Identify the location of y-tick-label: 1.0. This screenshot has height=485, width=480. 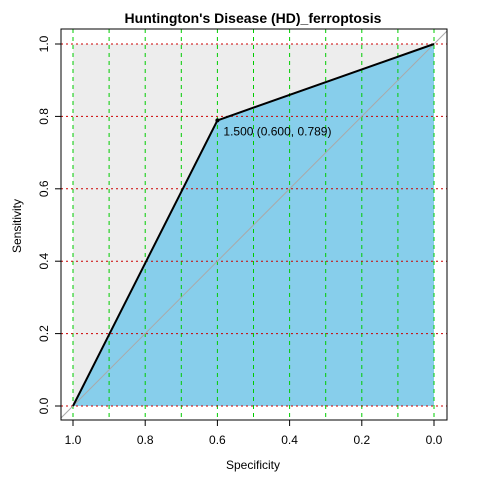
(44, 43).